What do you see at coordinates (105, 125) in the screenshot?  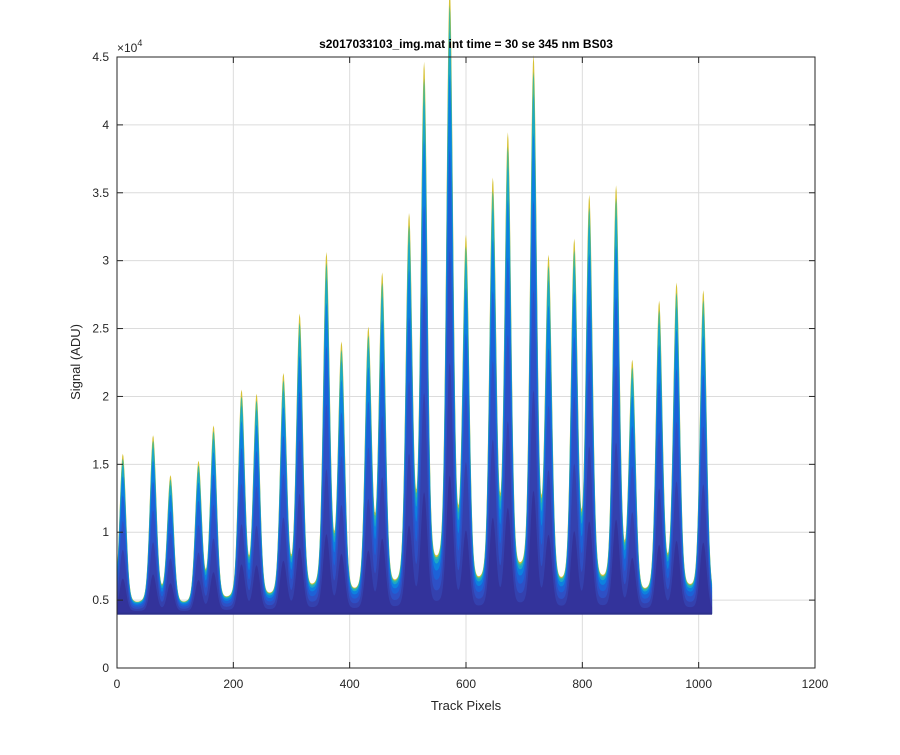 I see `y-tick-label: 4` at bounding box center [105, 125].